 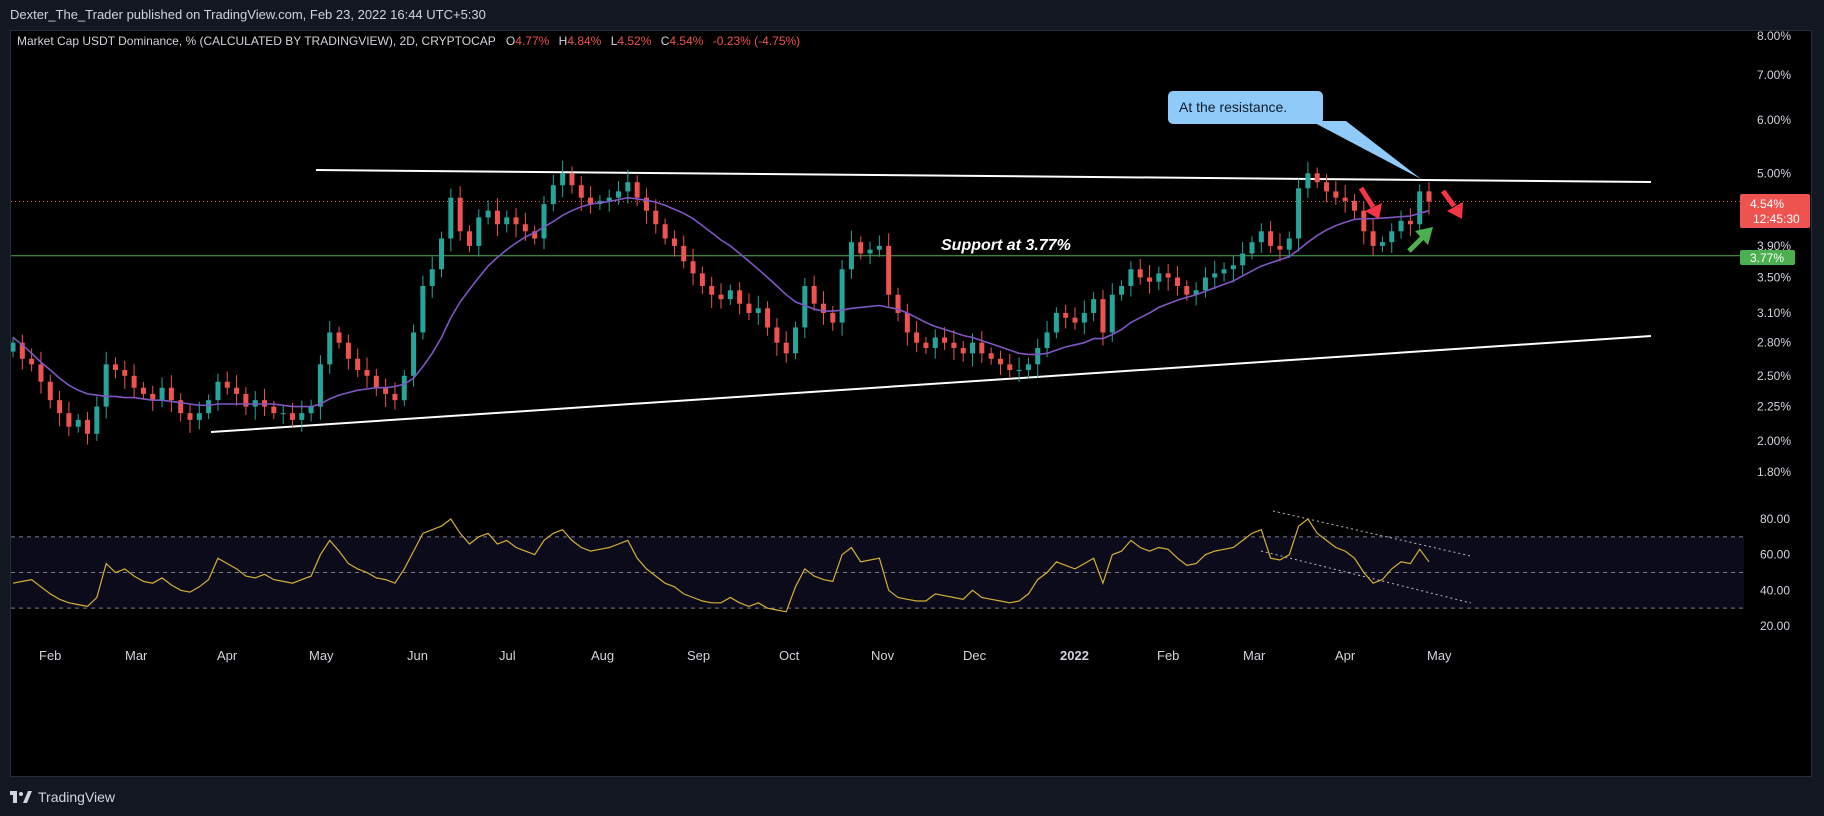 I want to click on time-axis-tick: Jun, so click(x=417, y=655).